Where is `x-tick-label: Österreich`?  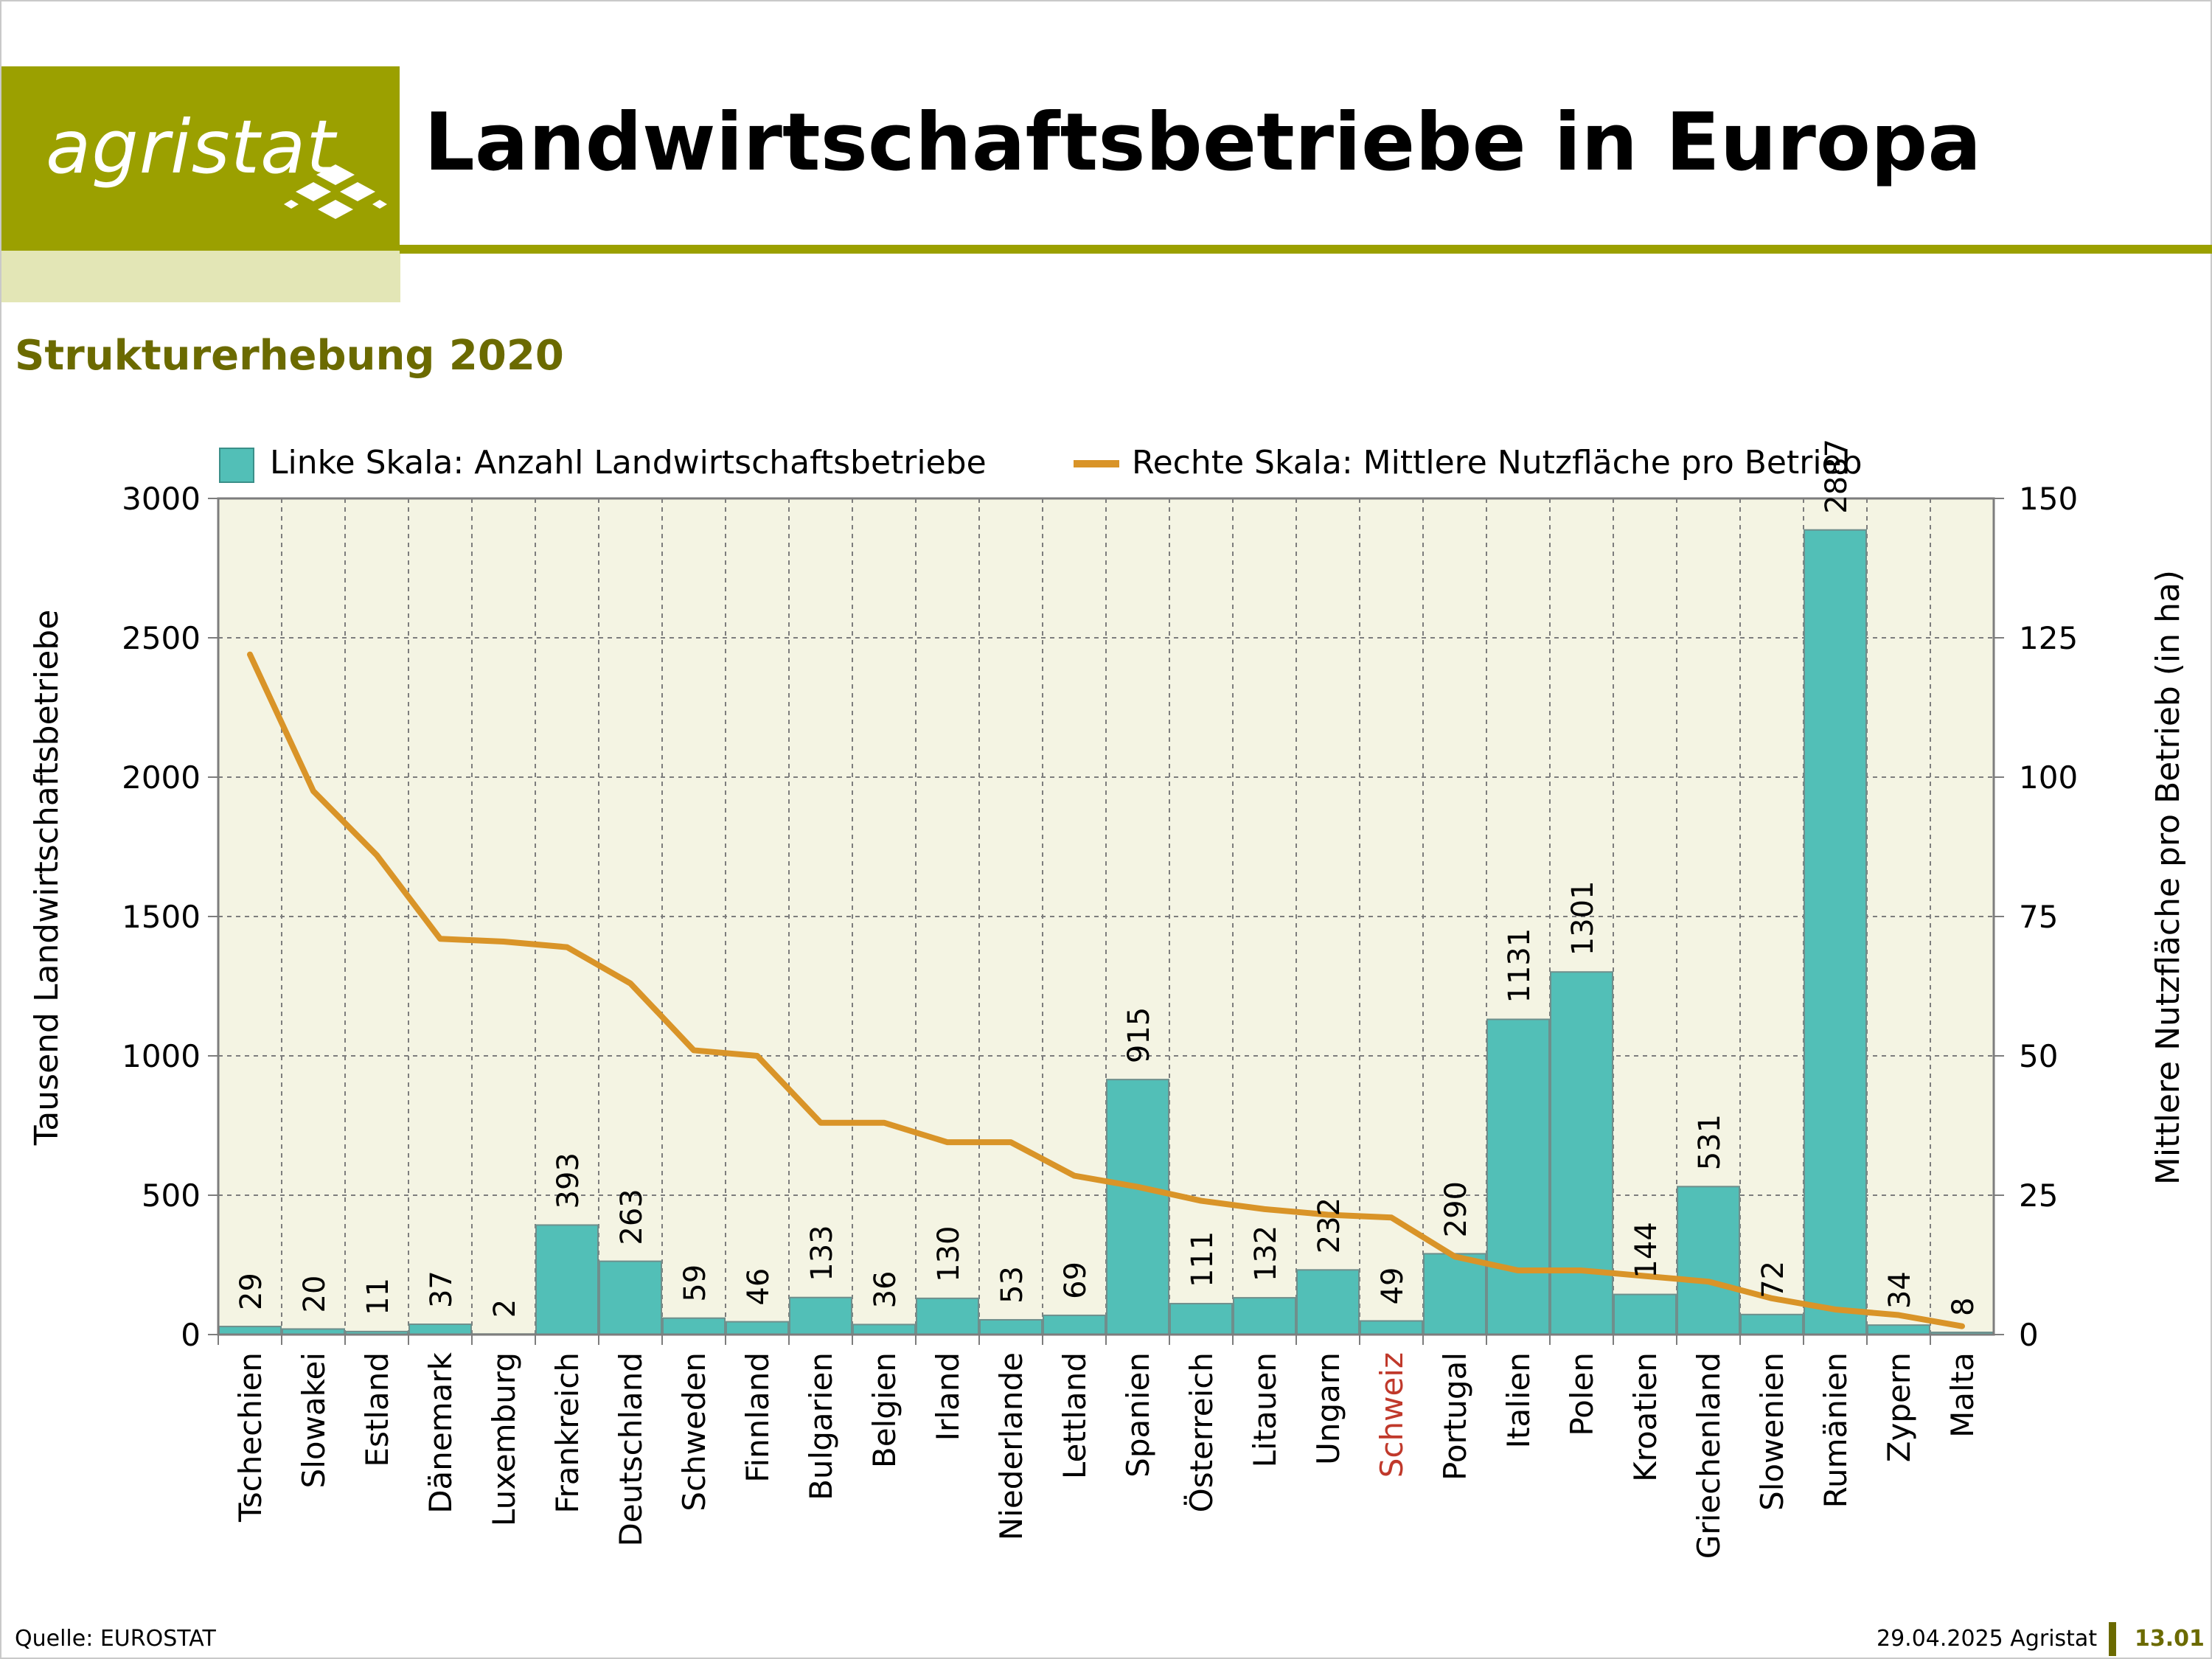
x-tick-label: Österreich is located at coordinates (1201, 1432).